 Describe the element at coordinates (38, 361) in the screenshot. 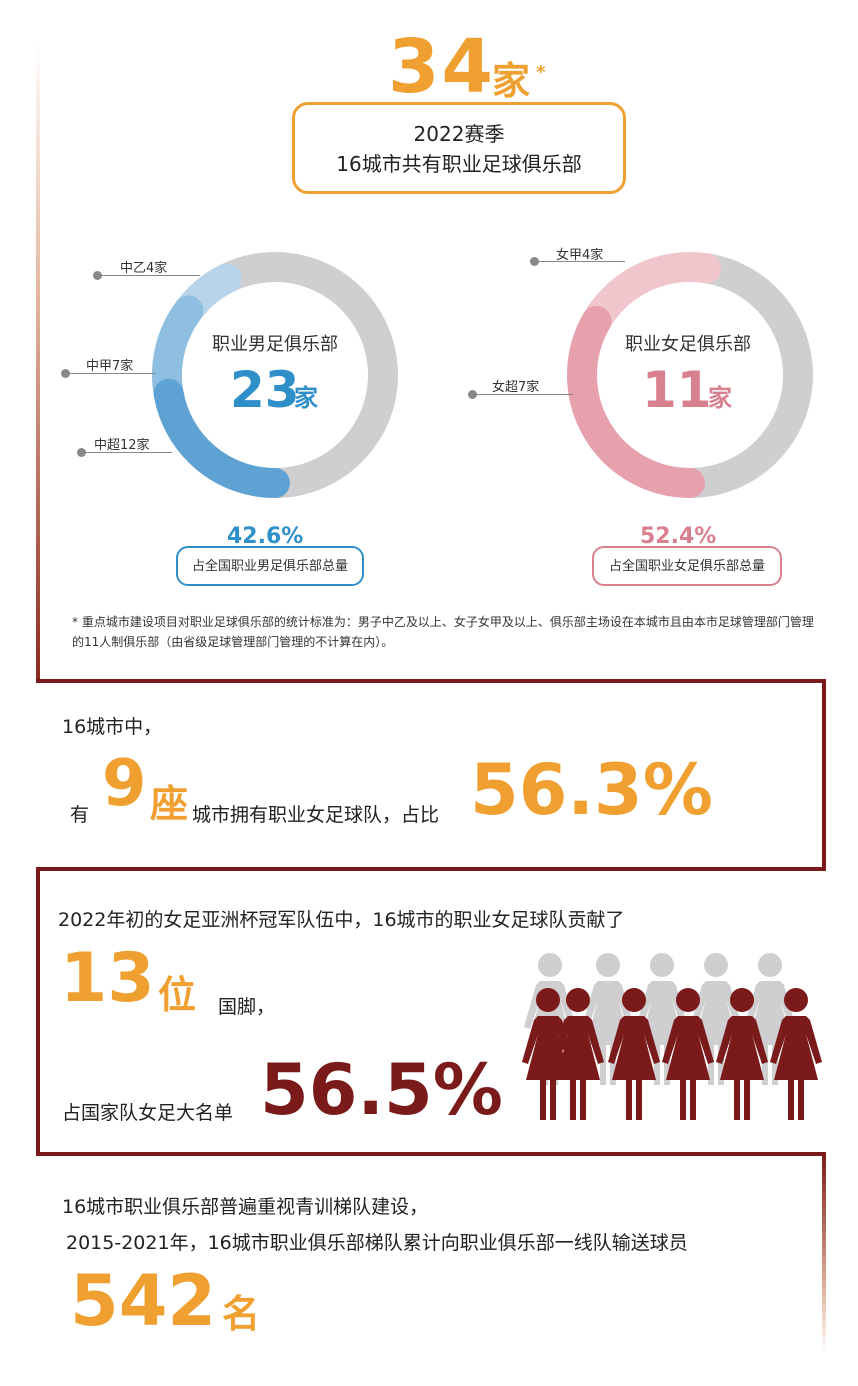

I see `frame-left-gradient` at that location.